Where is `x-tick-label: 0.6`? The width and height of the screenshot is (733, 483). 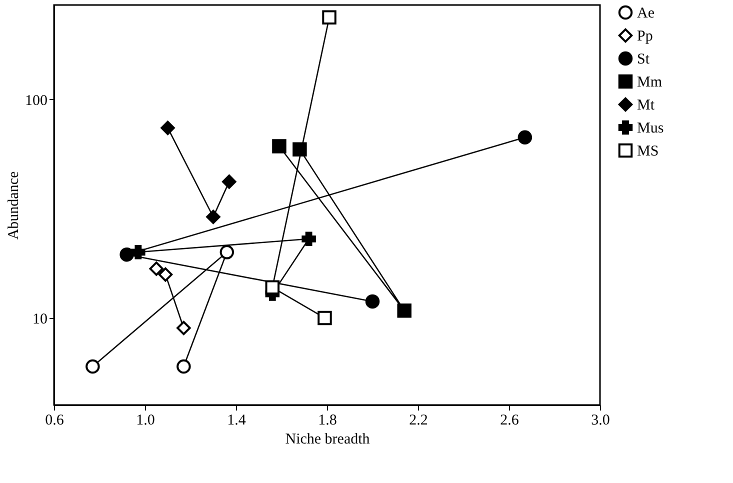 x-tick-label: 0.6 is located at coordinates (54, 420).